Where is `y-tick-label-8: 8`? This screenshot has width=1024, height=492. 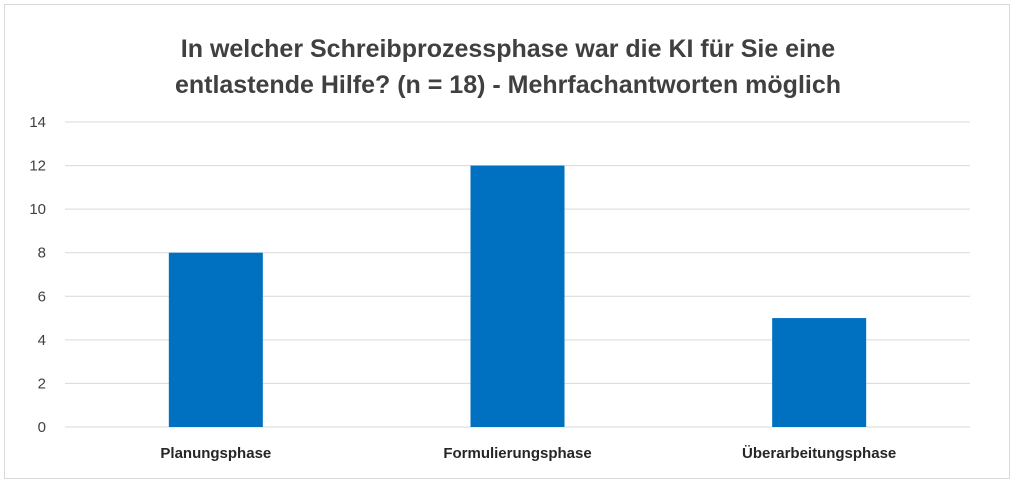
y-tick-label-8: 8 is located at coordinates (42, 253).